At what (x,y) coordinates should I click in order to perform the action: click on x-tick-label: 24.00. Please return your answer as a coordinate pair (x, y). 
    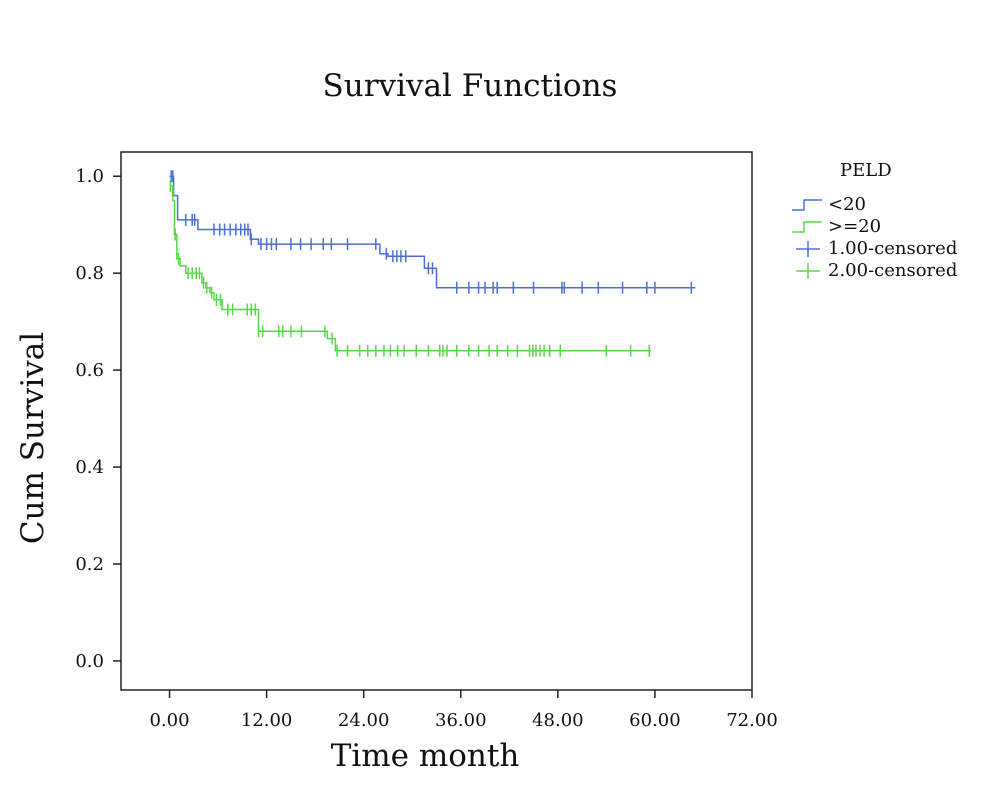
    Looking at the image, I should click on (364, 720).